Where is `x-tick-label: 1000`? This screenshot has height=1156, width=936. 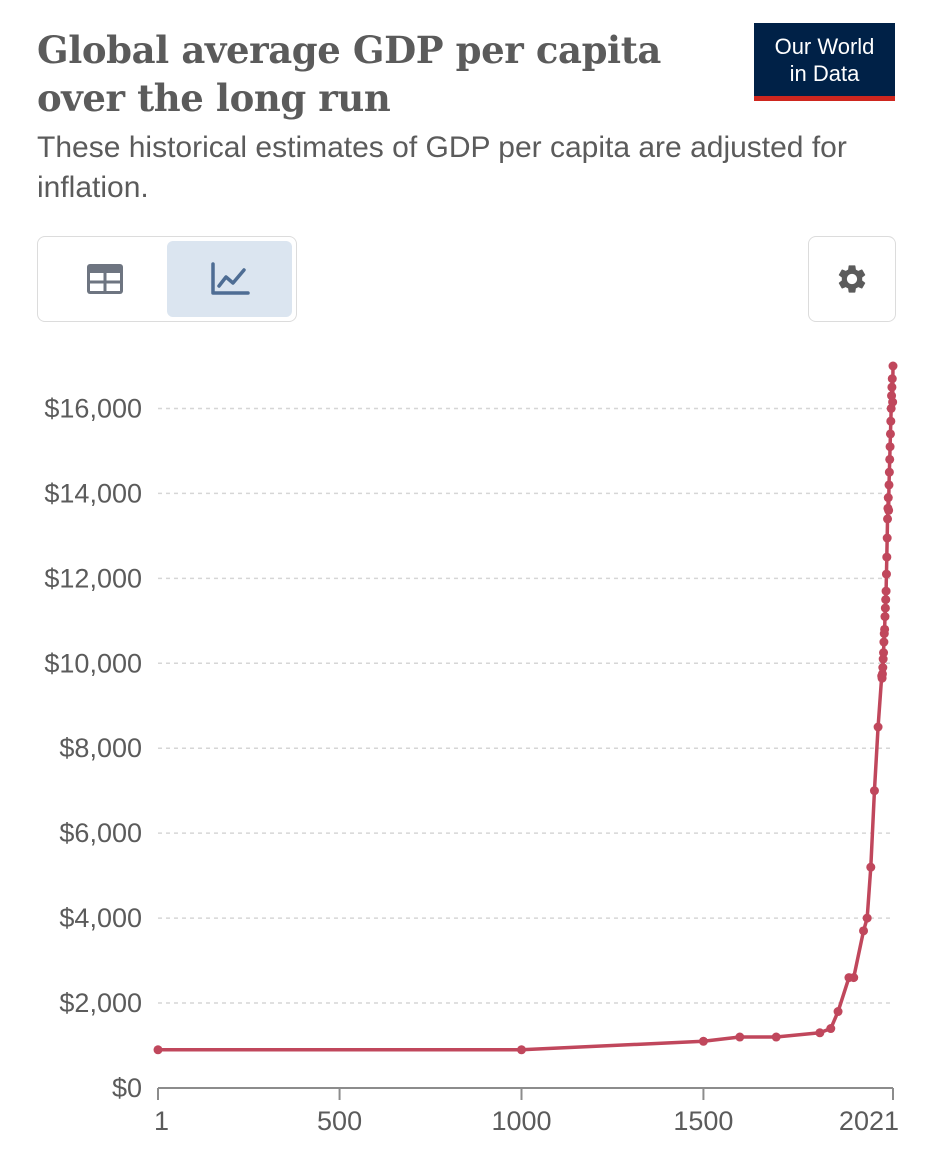 x-tick-label: 1000 is located at coordinates (521, 1121).